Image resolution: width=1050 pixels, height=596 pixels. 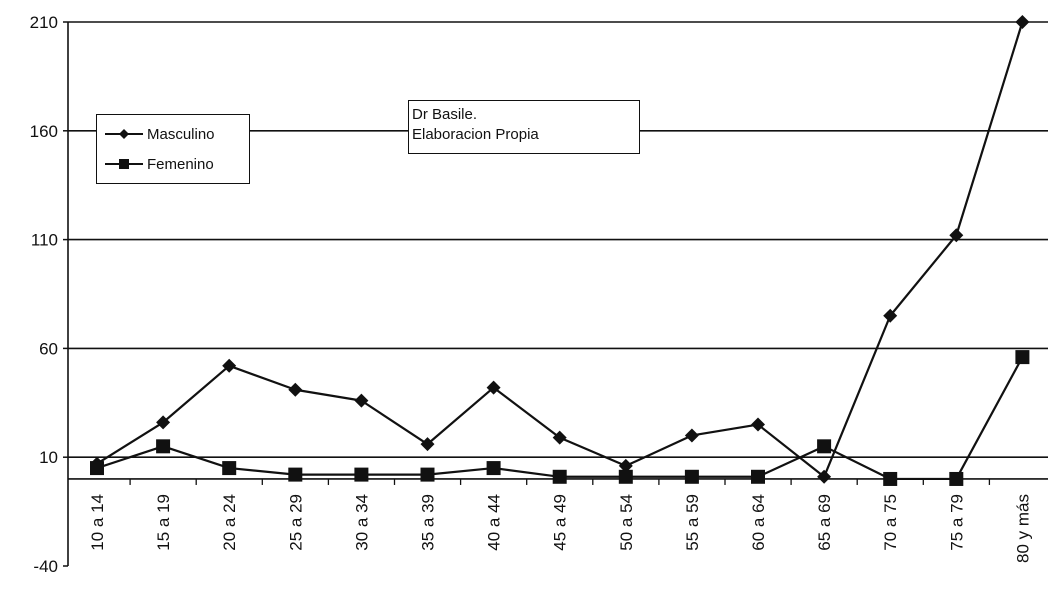 I want to click on y-tick-label: -40, so click(x=45, y=566).